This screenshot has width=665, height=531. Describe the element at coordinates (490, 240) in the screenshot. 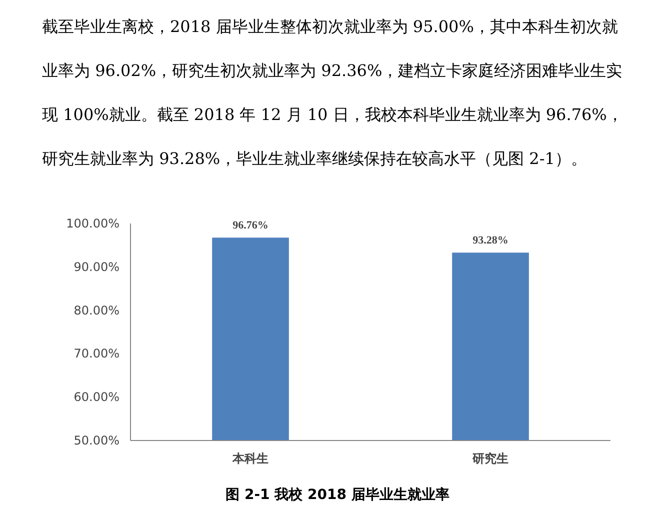

I see `data-label: 93.28%` at that location.